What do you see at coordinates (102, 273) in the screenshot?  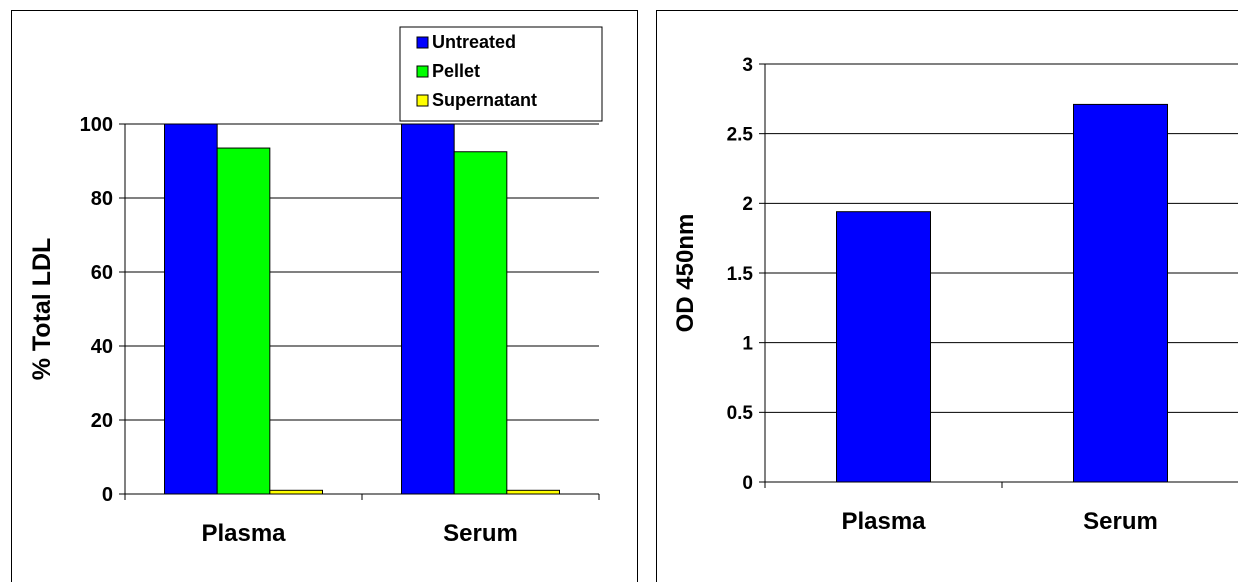 I see `y-tick-label: 60` at bounding box center [102, 273].